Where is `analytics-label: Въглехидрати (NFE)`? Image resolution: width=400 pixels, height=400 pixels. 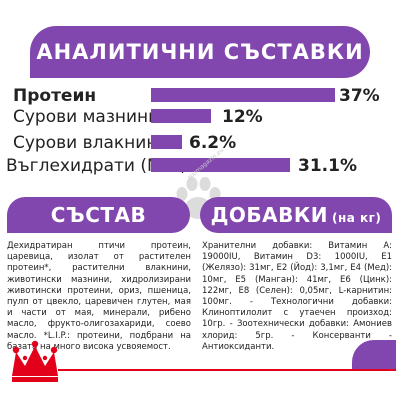 analytics-label: Въглехидрати (NFE) is located at coordinates (96, 166).